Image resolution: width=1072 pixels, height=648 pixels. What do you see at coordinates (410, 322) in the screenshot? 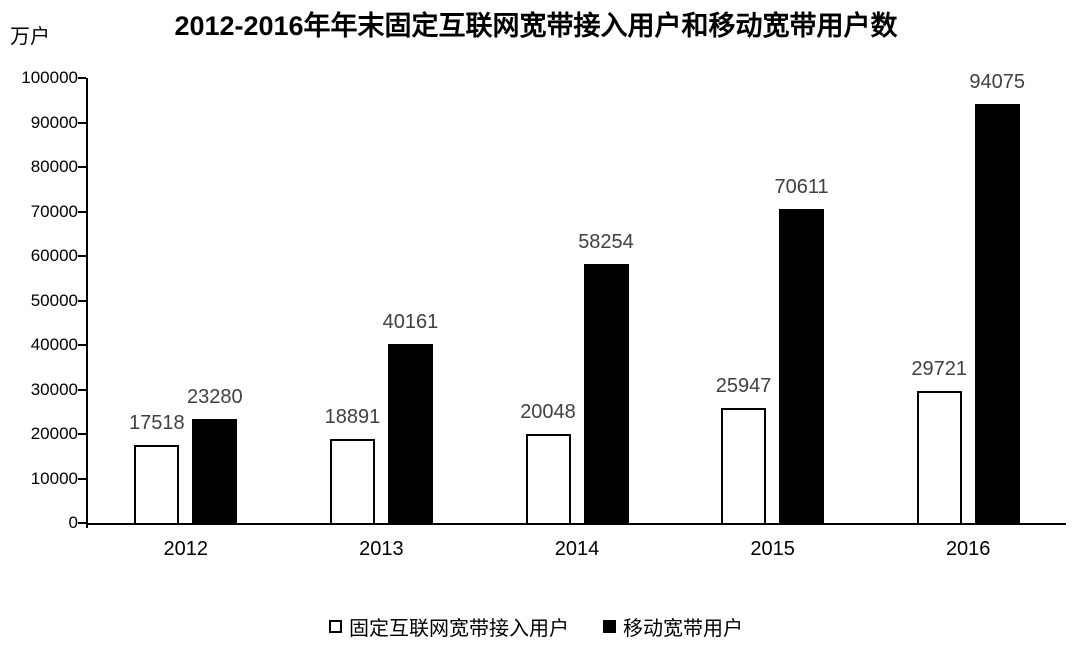
I see `bar-value-label: 40161` at bounding box center [410, 322].